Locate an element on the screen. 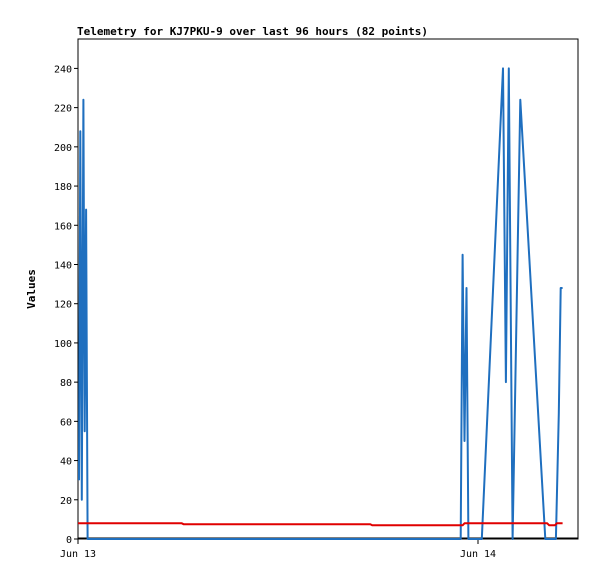  x-axis: Jun 13 Jun 14 is located at coordinates (278, 549).